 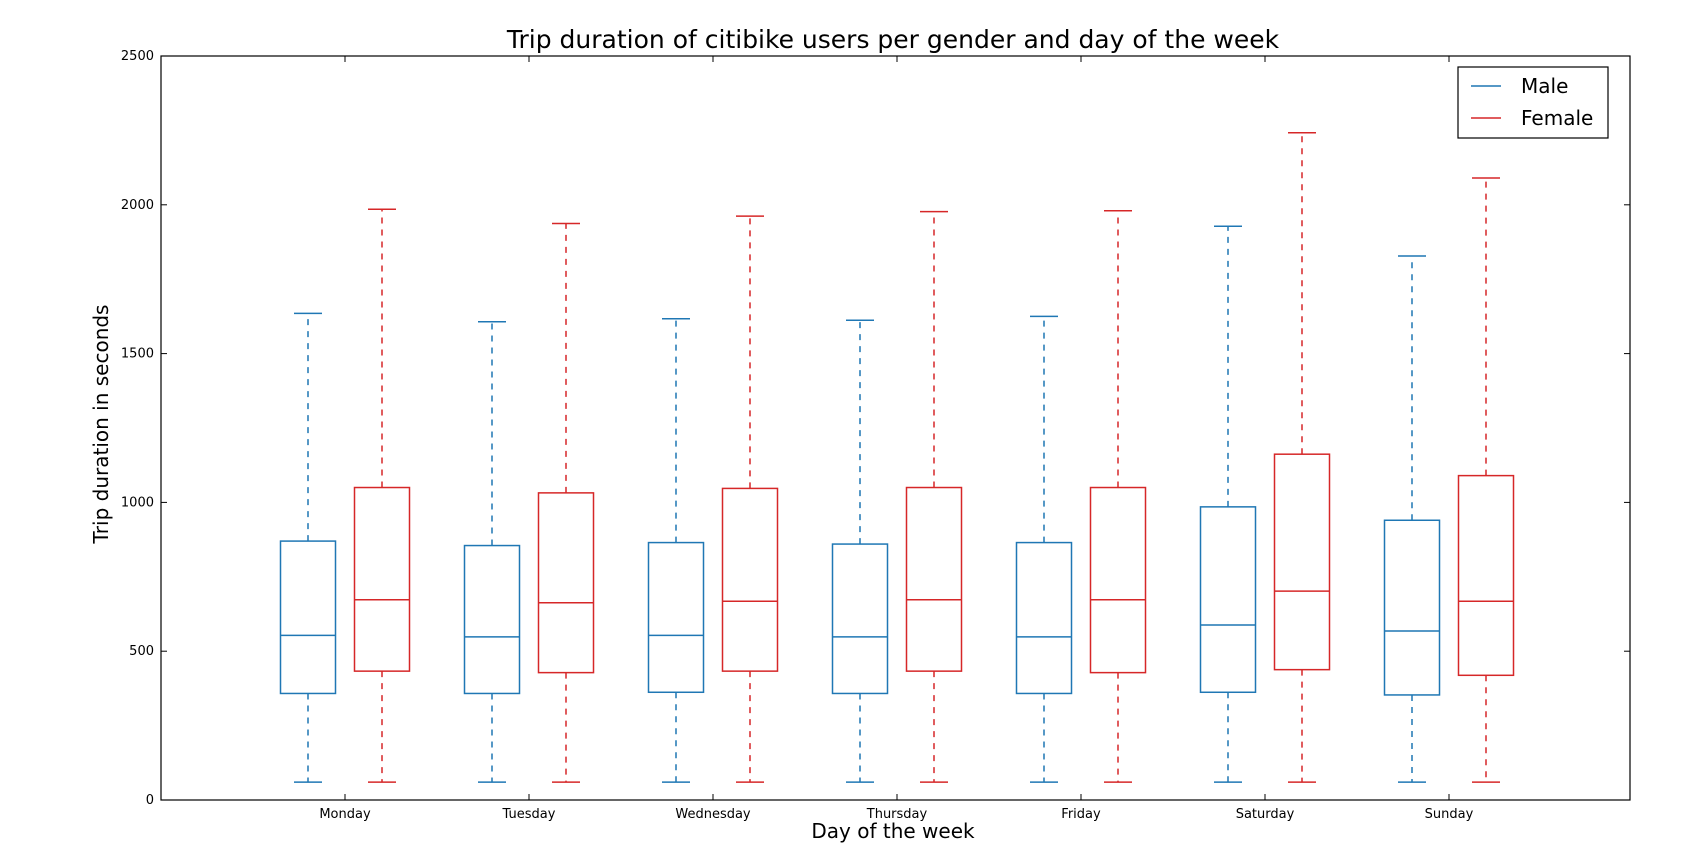 I want to click on legend-label-male: Male, so click(x=1544, y=86).